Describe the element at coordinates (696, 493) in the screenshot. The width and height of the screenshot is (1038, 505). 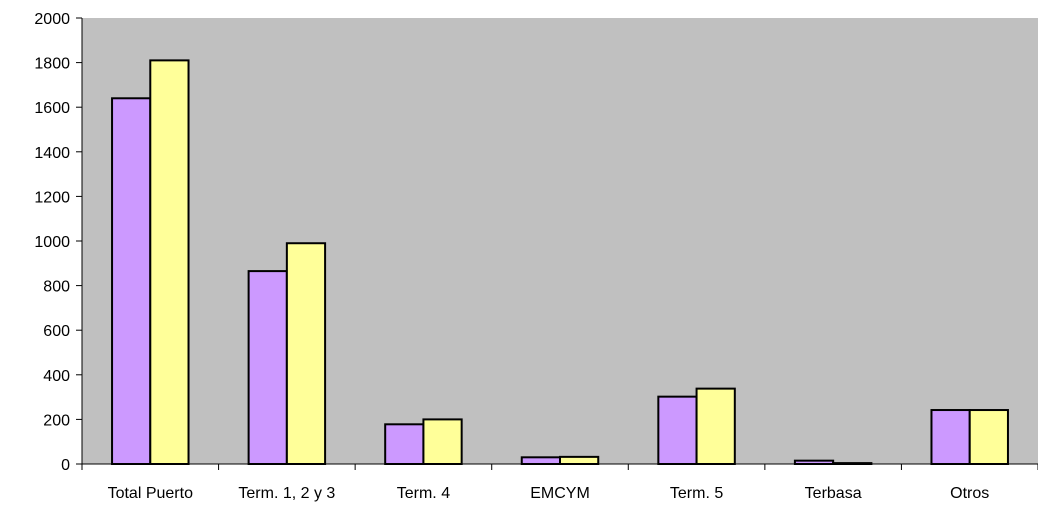
I see `x-category-label: Term. 5` at that location.